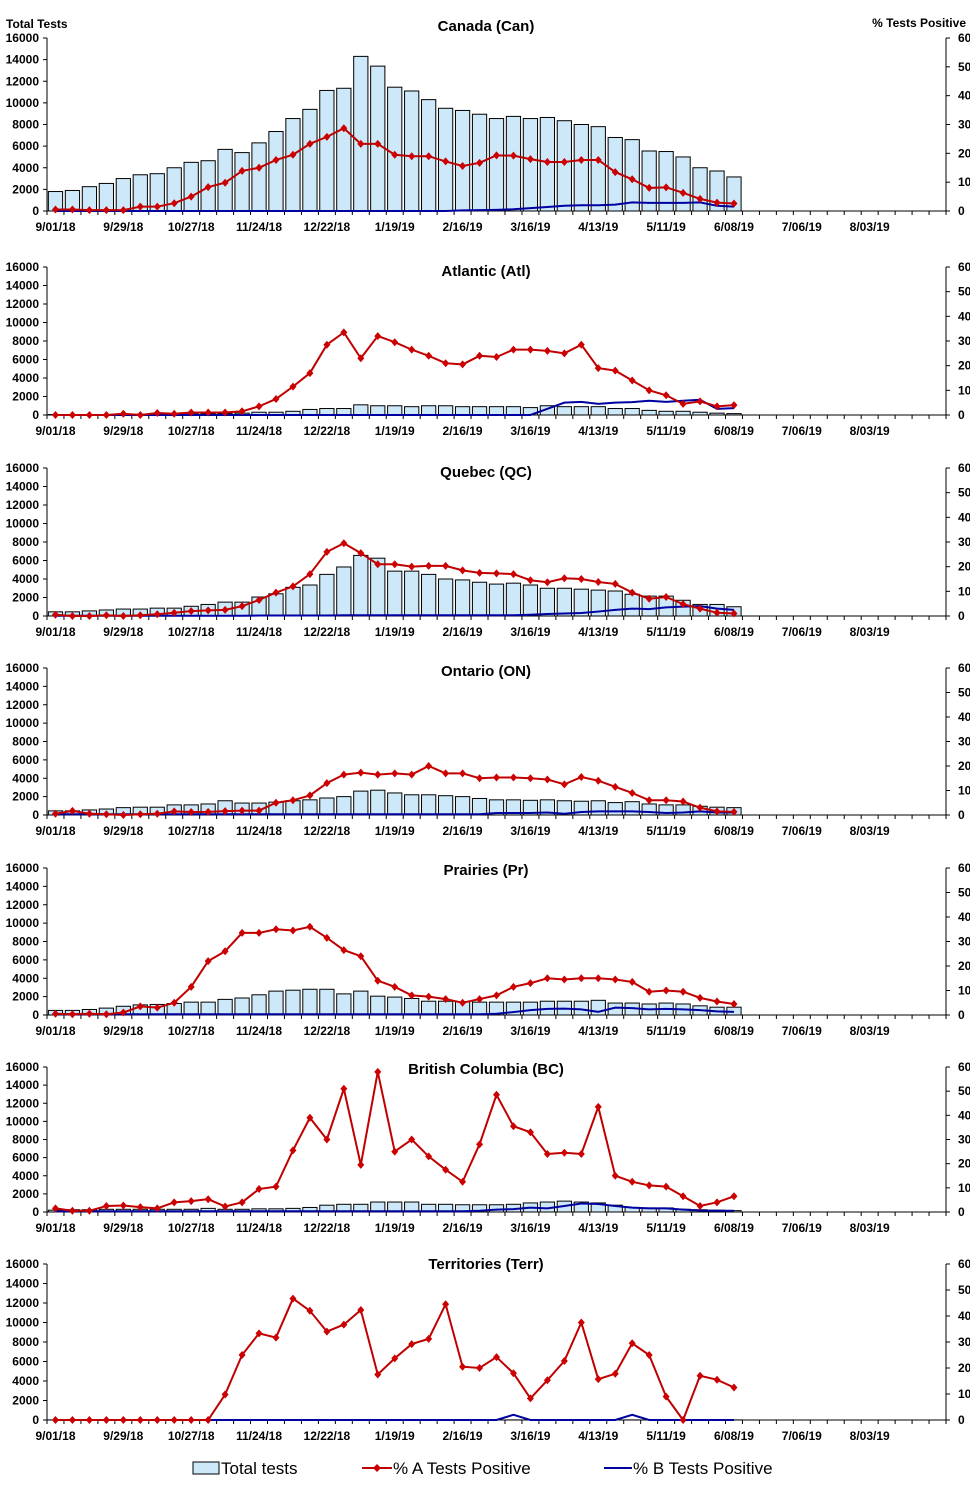  What do you see at coordinates (666, 632) in the screenshot?
I see `x-tick-label: 5/11/19` at bounding box center [666, 632].